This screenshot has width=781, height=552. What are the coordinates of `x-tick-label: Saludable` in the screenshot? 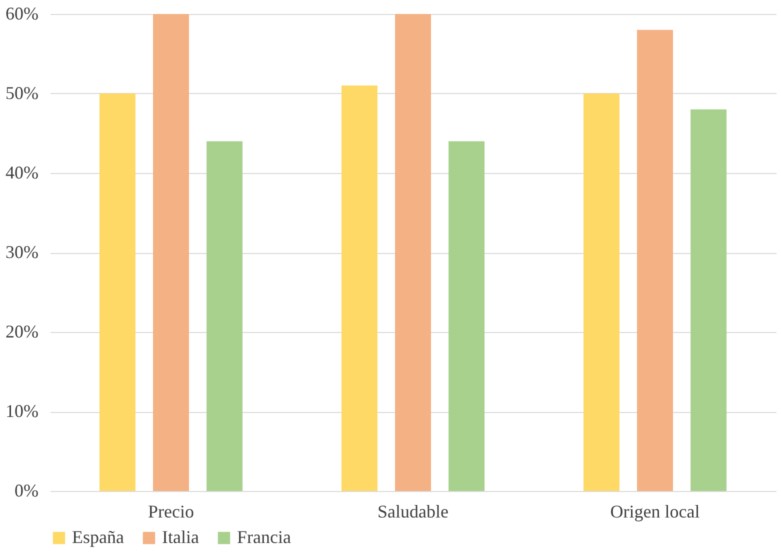 It's located at (413, 512).